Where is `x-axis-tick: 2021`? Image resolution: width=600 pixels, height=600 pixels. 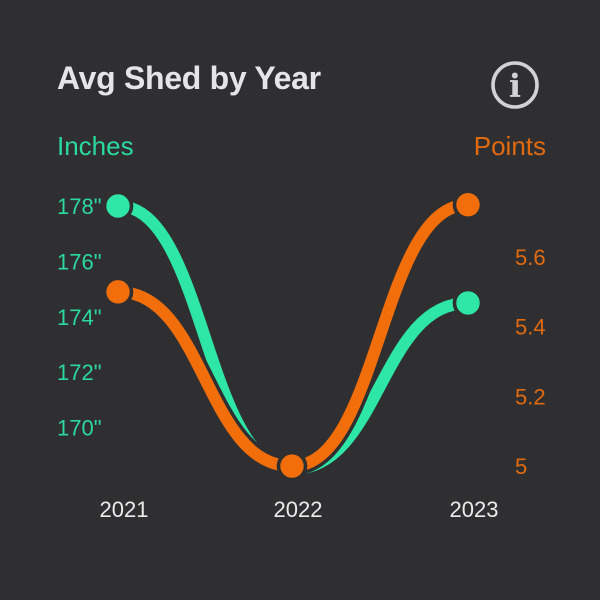
x-axis-tick: 2021 is located at coordinates (124, 509).